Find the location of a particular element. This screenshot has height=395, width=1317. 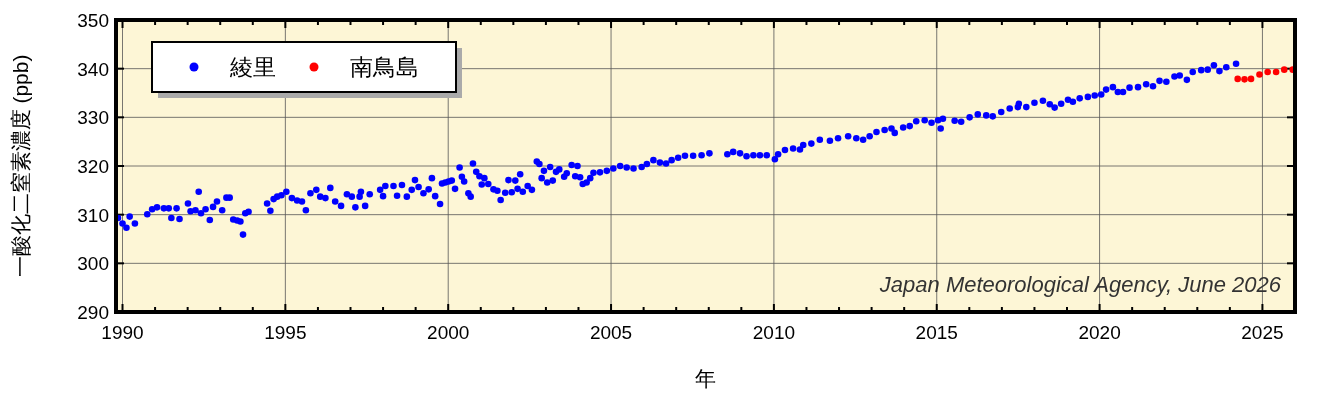

x-tick-label: 2020 is located at coordinates (1099, 332).